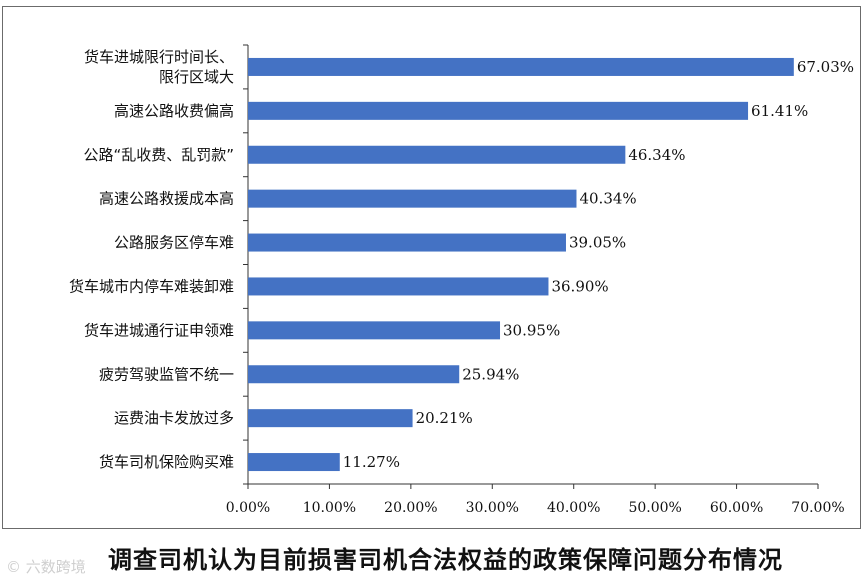 The image size is (867, 584). What do you see at coordinates (174, 111) in the screenshot?
I see `category-label: 高速公路收费偏高` at bounding box center [174, 111].